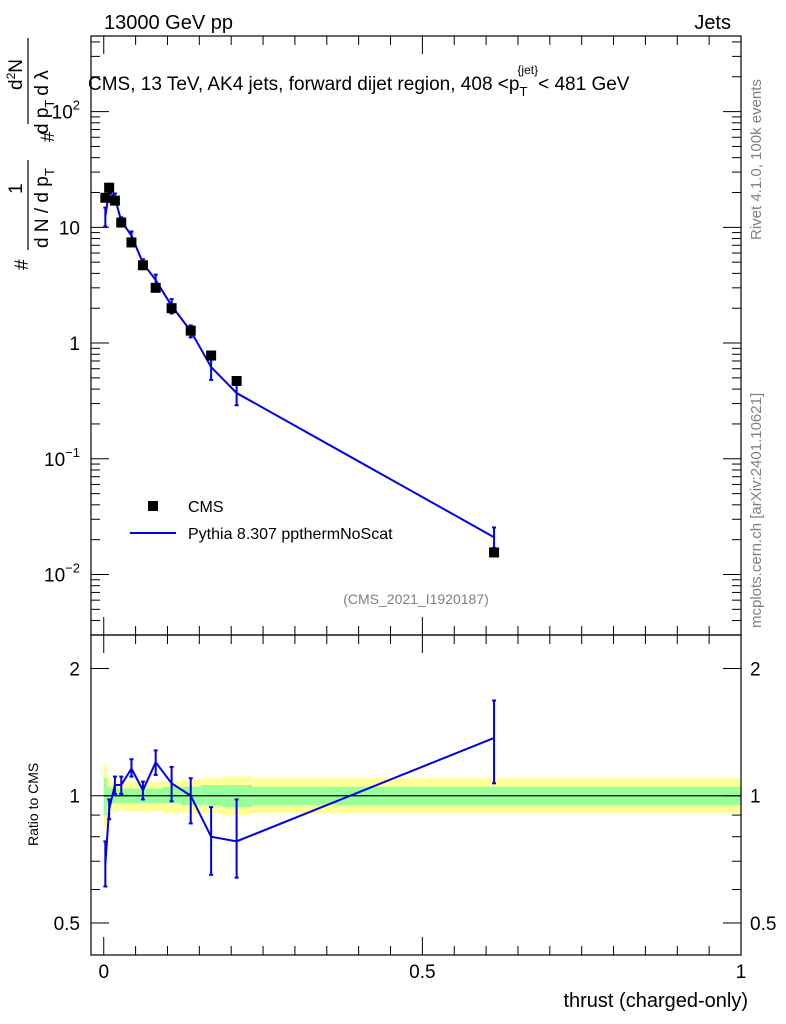  What do you see at coordinates (16, 188) in the screenshot?
I see `ylabel-num1: 1` at bounding box center [16, 188].